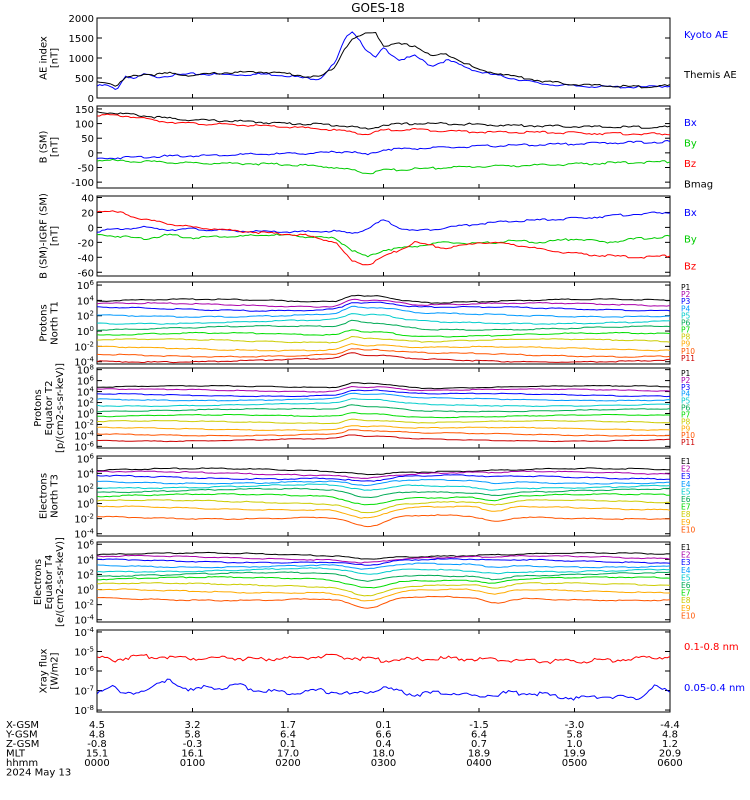  Describe the element at coordinates (193, 725) in the screenshot. I see `orbit-value: 3.2` at that location.